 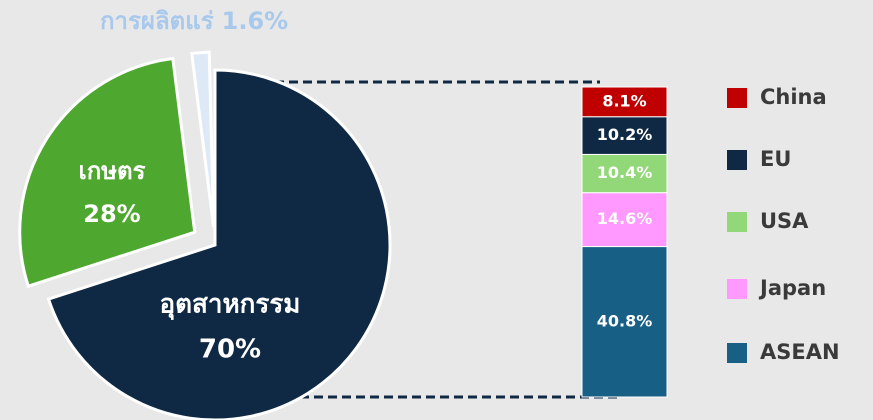 I want to click on slice-name: เกษตร, so click(x=111, y=171).